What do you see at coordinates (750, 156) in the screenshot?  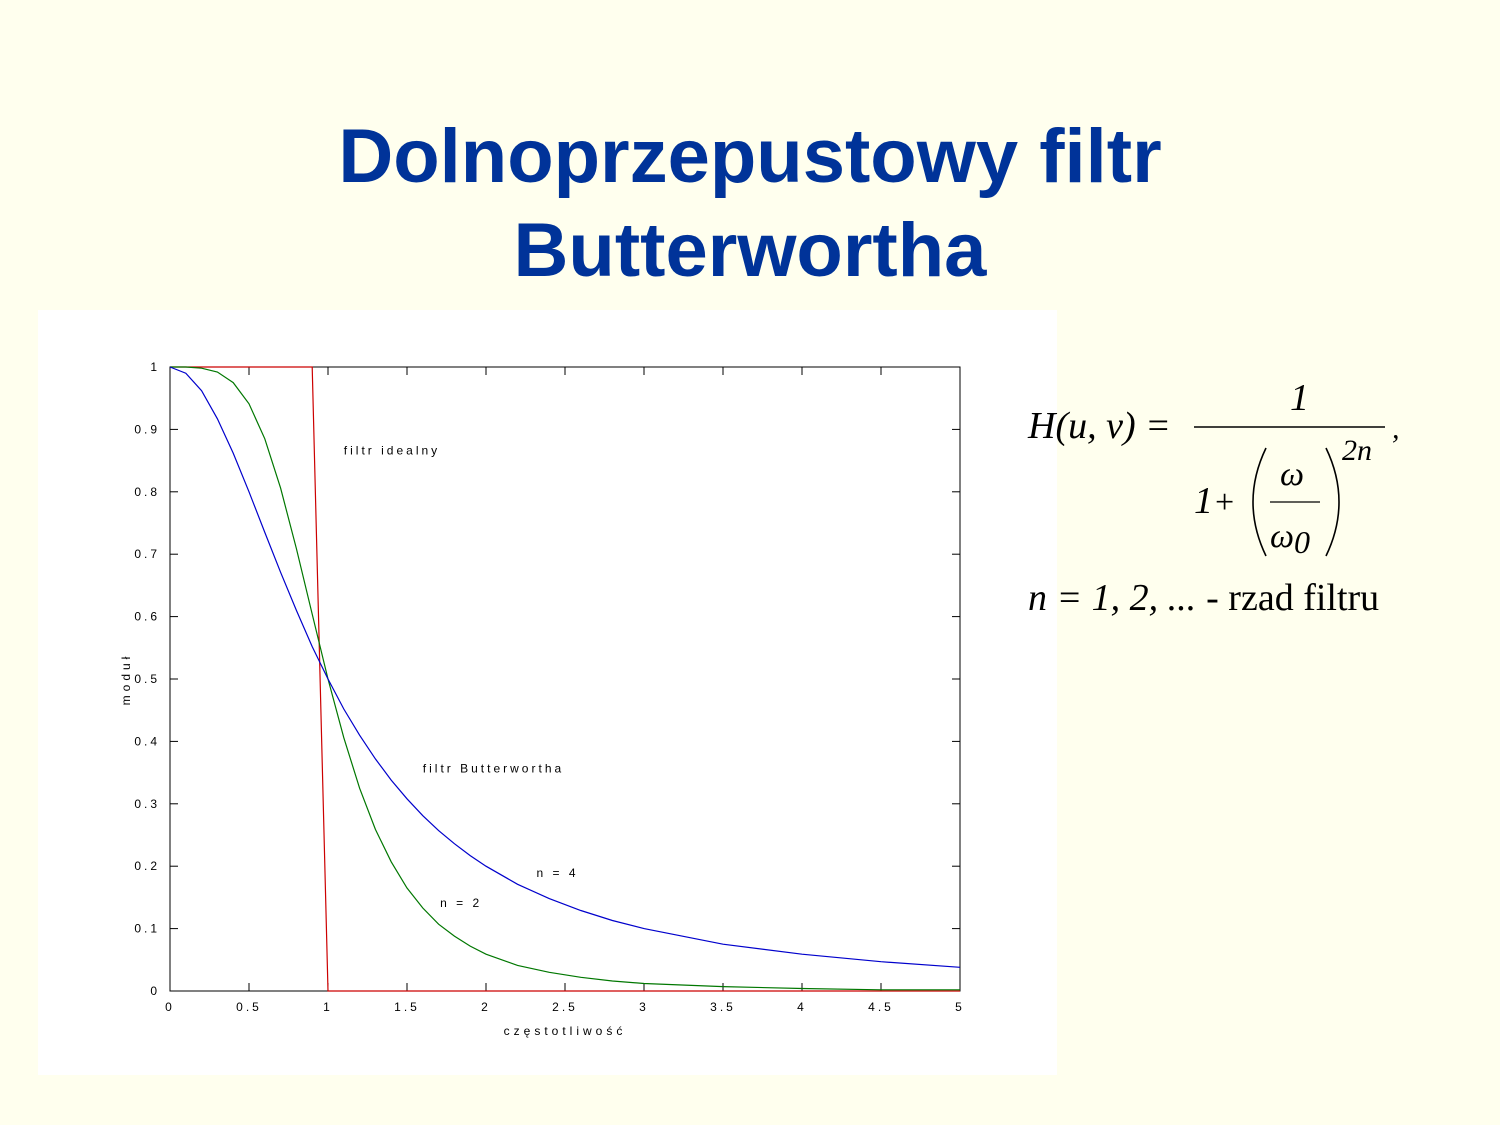 I see `title-line-1: Dolnoprzepustowy filtr` at bounding box center [750, 156].